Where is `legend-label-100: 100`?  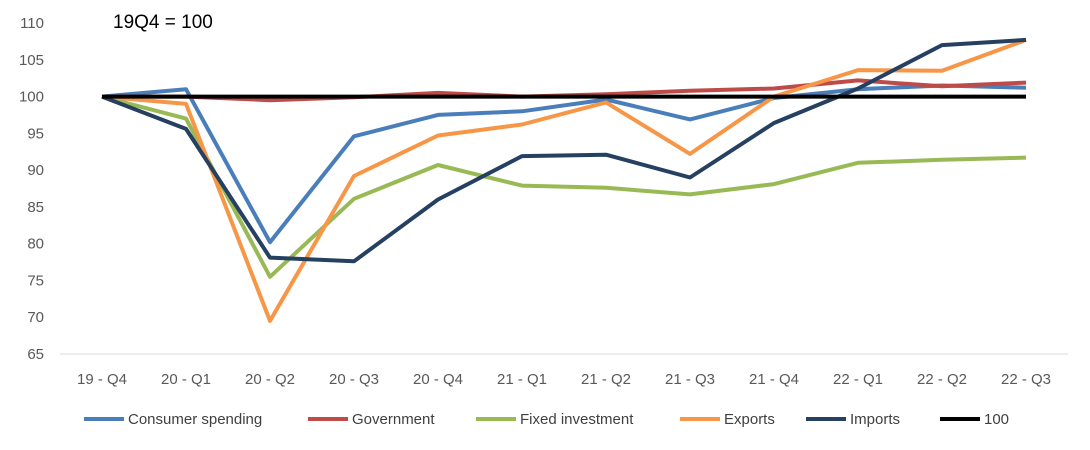 legend-label-100: 100 is located at coordinates (996, 419).